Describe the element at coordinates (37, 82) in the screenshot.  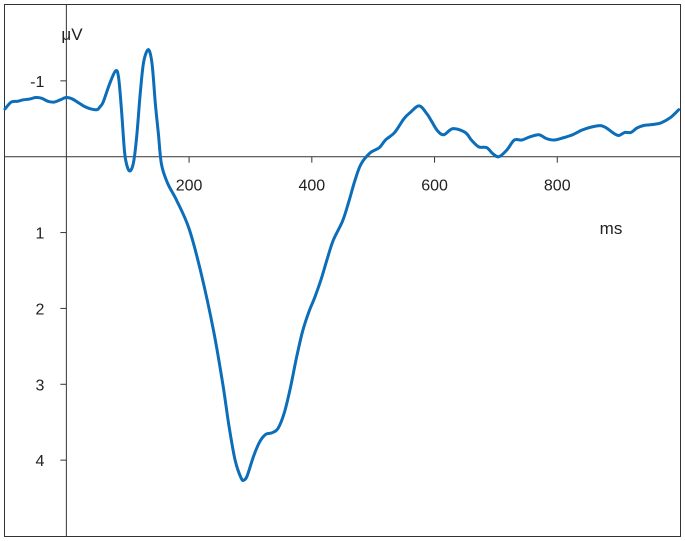
I see `y-tick-label: -1` at that location.